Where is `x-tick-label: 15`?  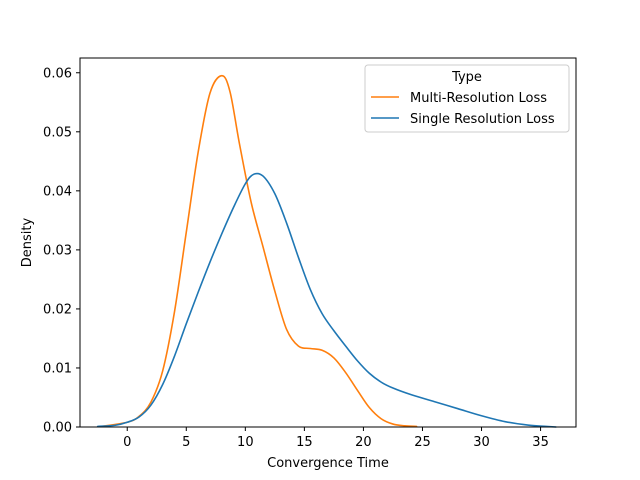 x-tick-label: 15 is located at coordinates (304, 442).